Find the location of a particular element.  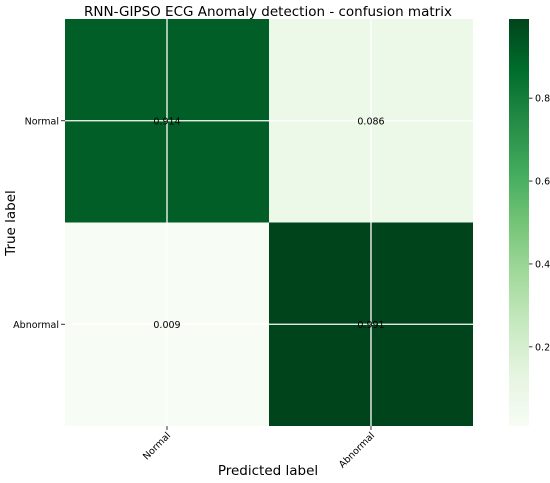

y-tick-label: Abnormal is located at coordinates (36, 325).